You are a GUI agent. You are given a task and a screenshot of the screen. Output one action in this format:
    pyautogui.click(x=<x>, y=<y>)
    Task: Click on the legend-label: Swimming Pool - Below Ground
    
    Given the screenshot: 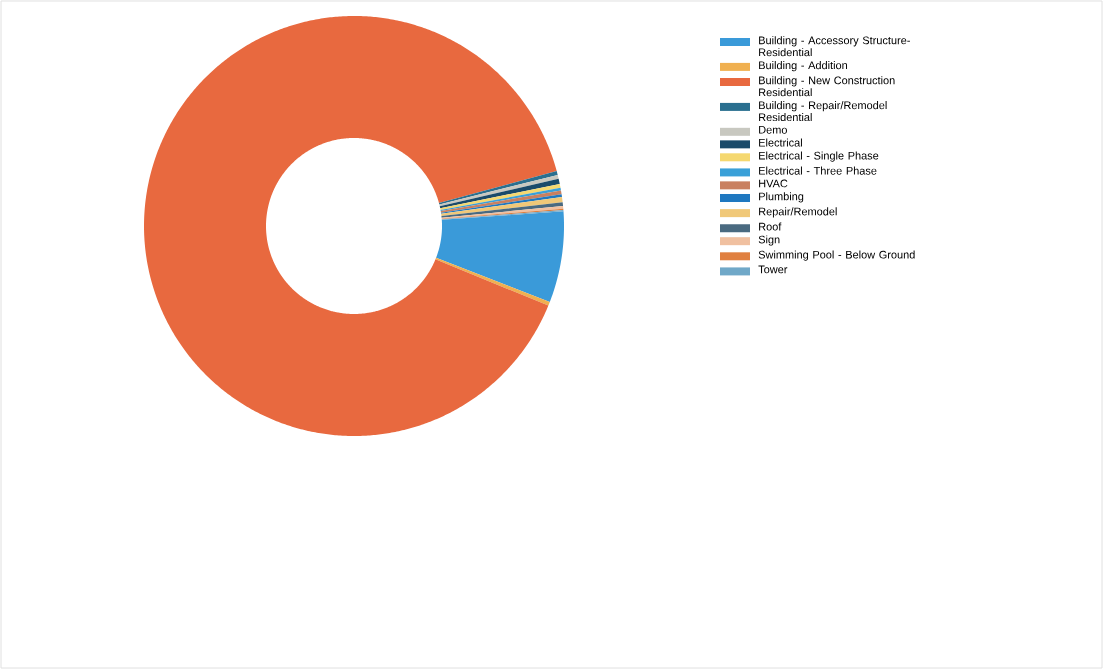 What is the action you would take?
    pyautogui.click(x=836, y=255)
    